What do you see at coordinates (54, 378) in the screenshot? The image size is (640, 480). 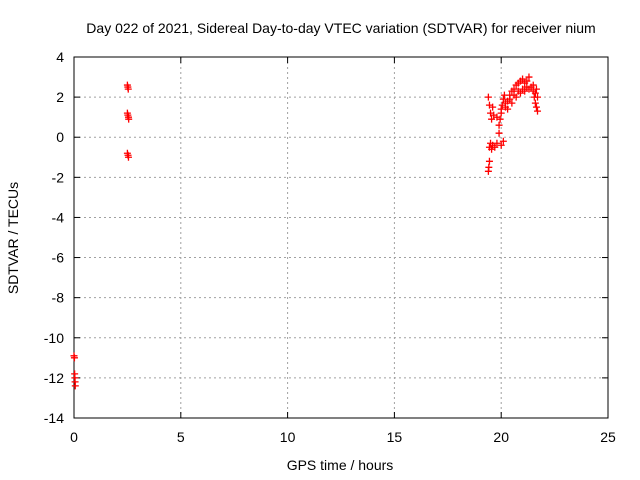 I see `y-tick-label: -12` at bounding box center [54, 378].